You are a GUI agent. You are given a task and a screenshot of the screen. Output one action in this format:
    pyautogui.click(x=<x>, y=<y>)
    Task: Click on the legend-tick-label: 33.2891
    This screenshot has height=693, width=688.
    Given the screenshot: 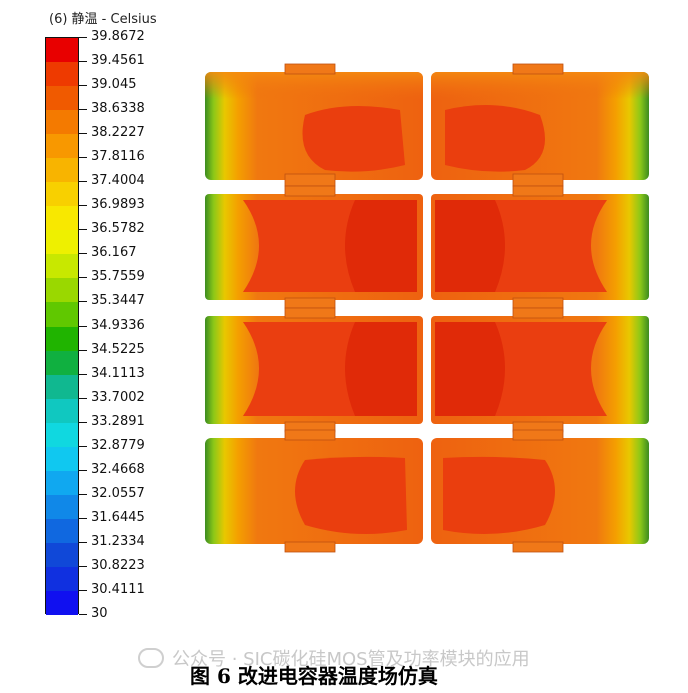 What is the action you would take?
    pyautogui.click(x=118, y=421)
    